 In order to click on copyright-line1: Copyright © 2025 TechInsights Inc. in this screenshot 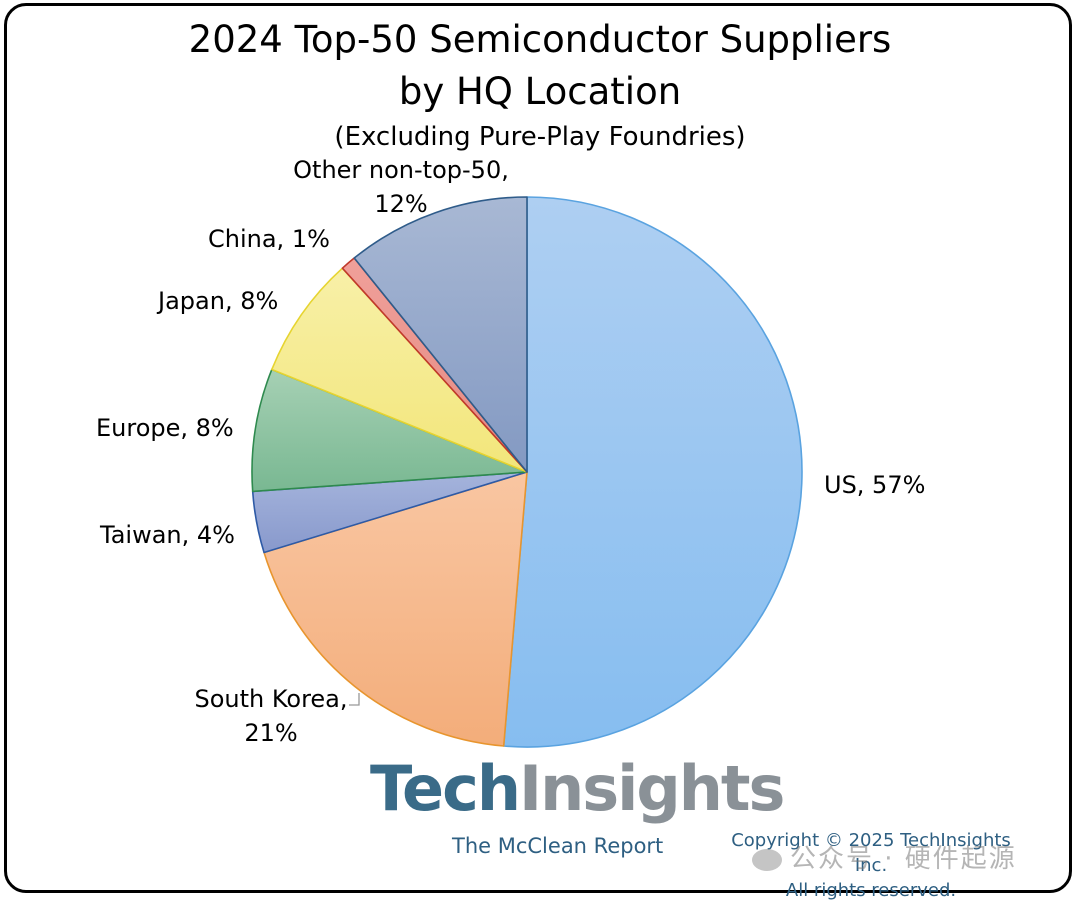, I will do `click(871, 853)`.